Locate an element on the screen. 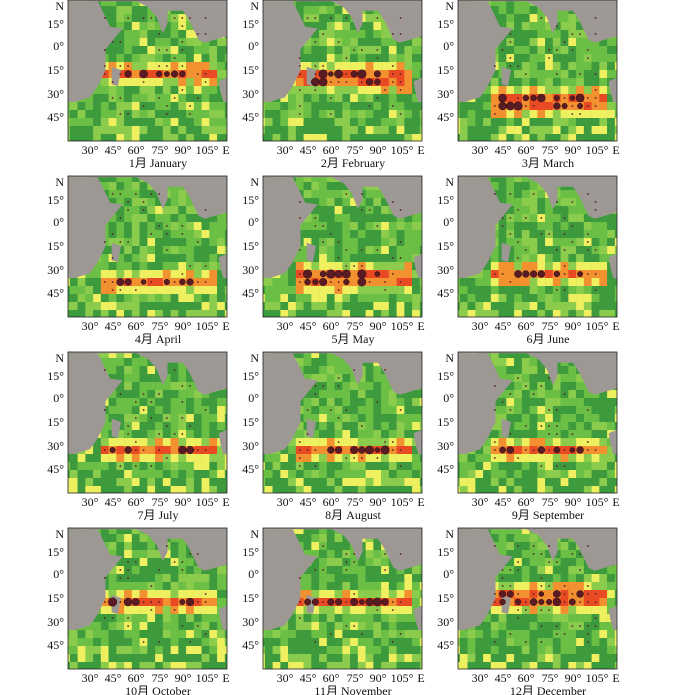 The height and width of the screenshot is (695, 700). x-axis-label: 45° is located at coordinates (308, 150).